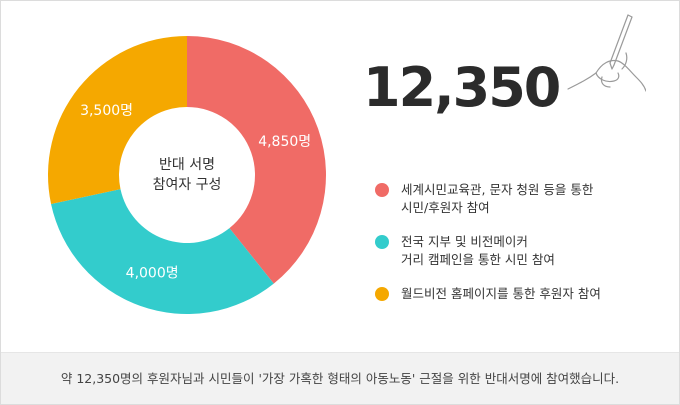  I want to click on total-participants: 12,350, so click(462, 87).